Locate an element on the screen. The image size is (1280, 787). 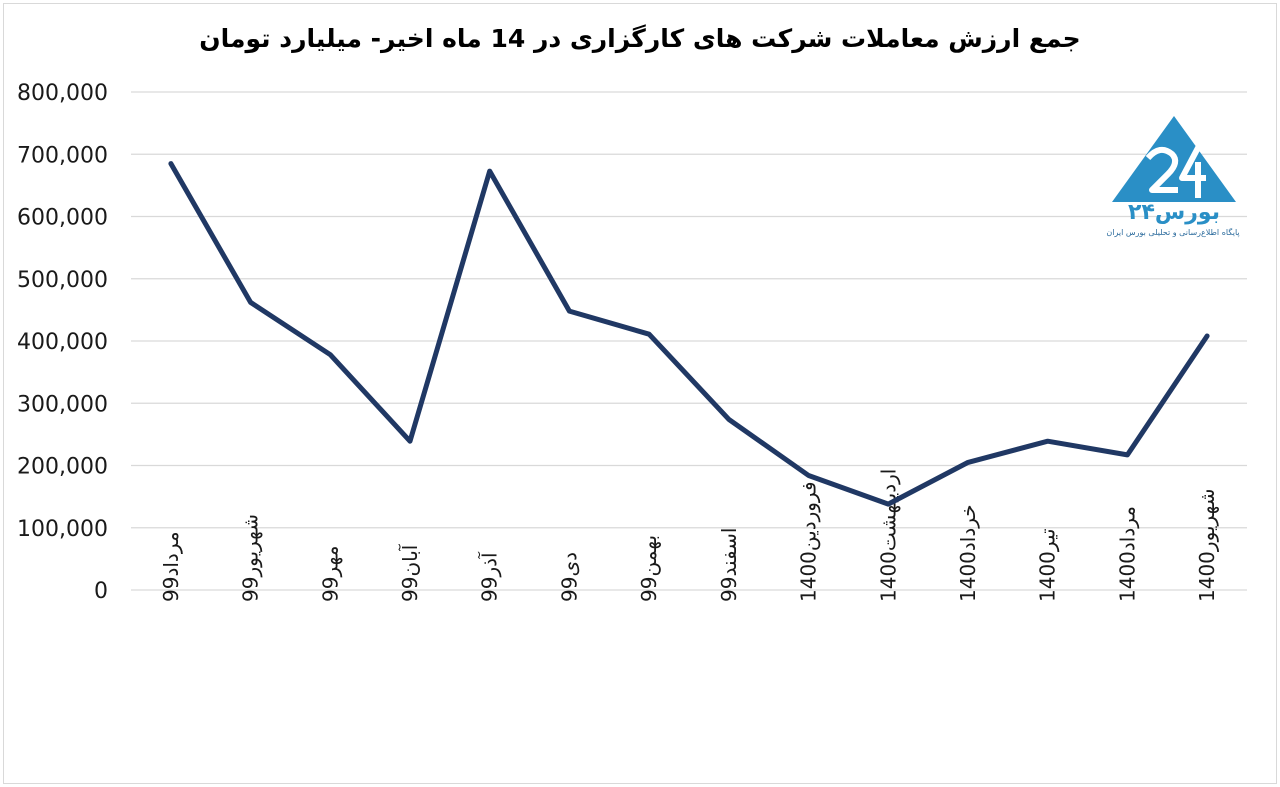
y-tick-label: 600,000 is located at coordinates (62, 218).